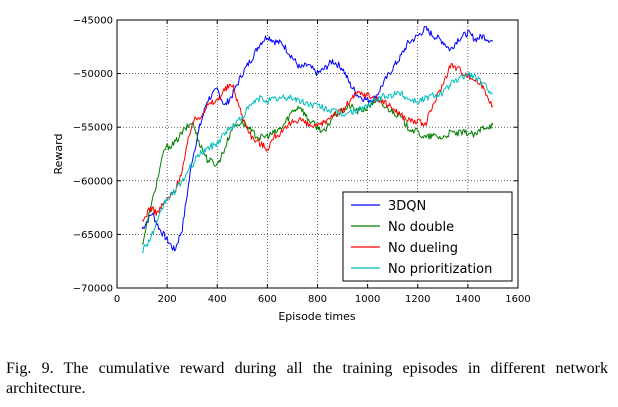 The width and height of the screenshot is (618, 407). What do you see at coordinates (58, 154) in the screenshot?
I see `y-axis-label: Reward` at bounding box center [58, 154].